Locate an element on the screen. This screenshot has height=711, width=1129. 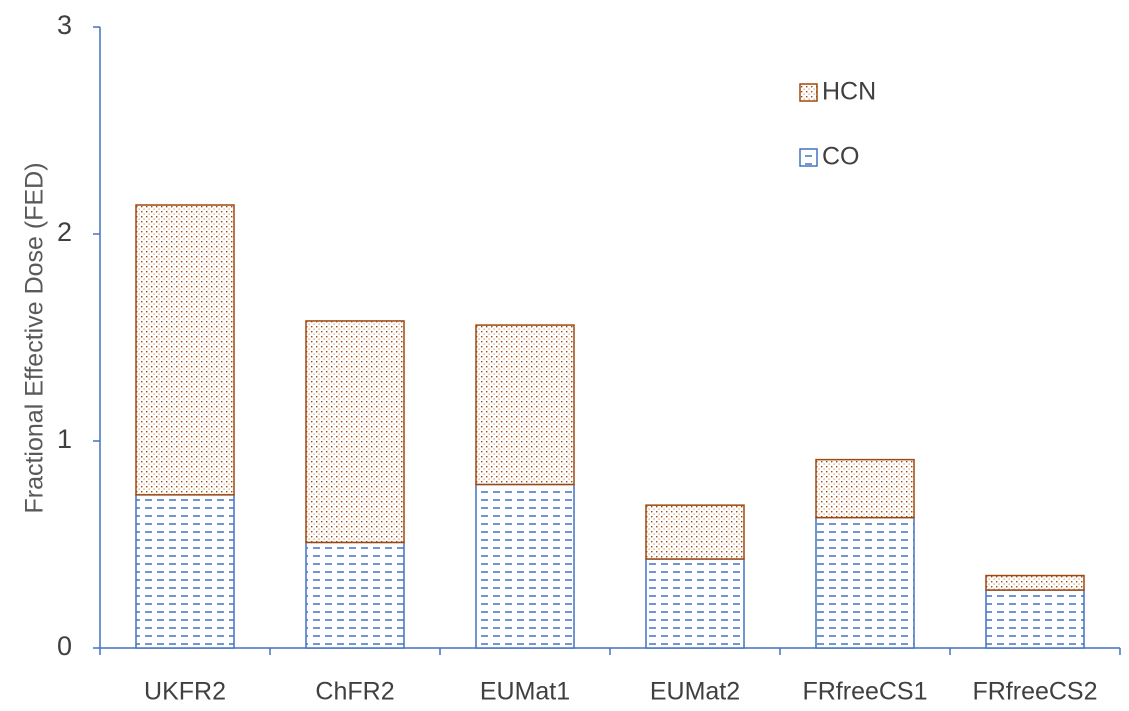
y-tick-label: 2 is located at coordinates (64, 232).